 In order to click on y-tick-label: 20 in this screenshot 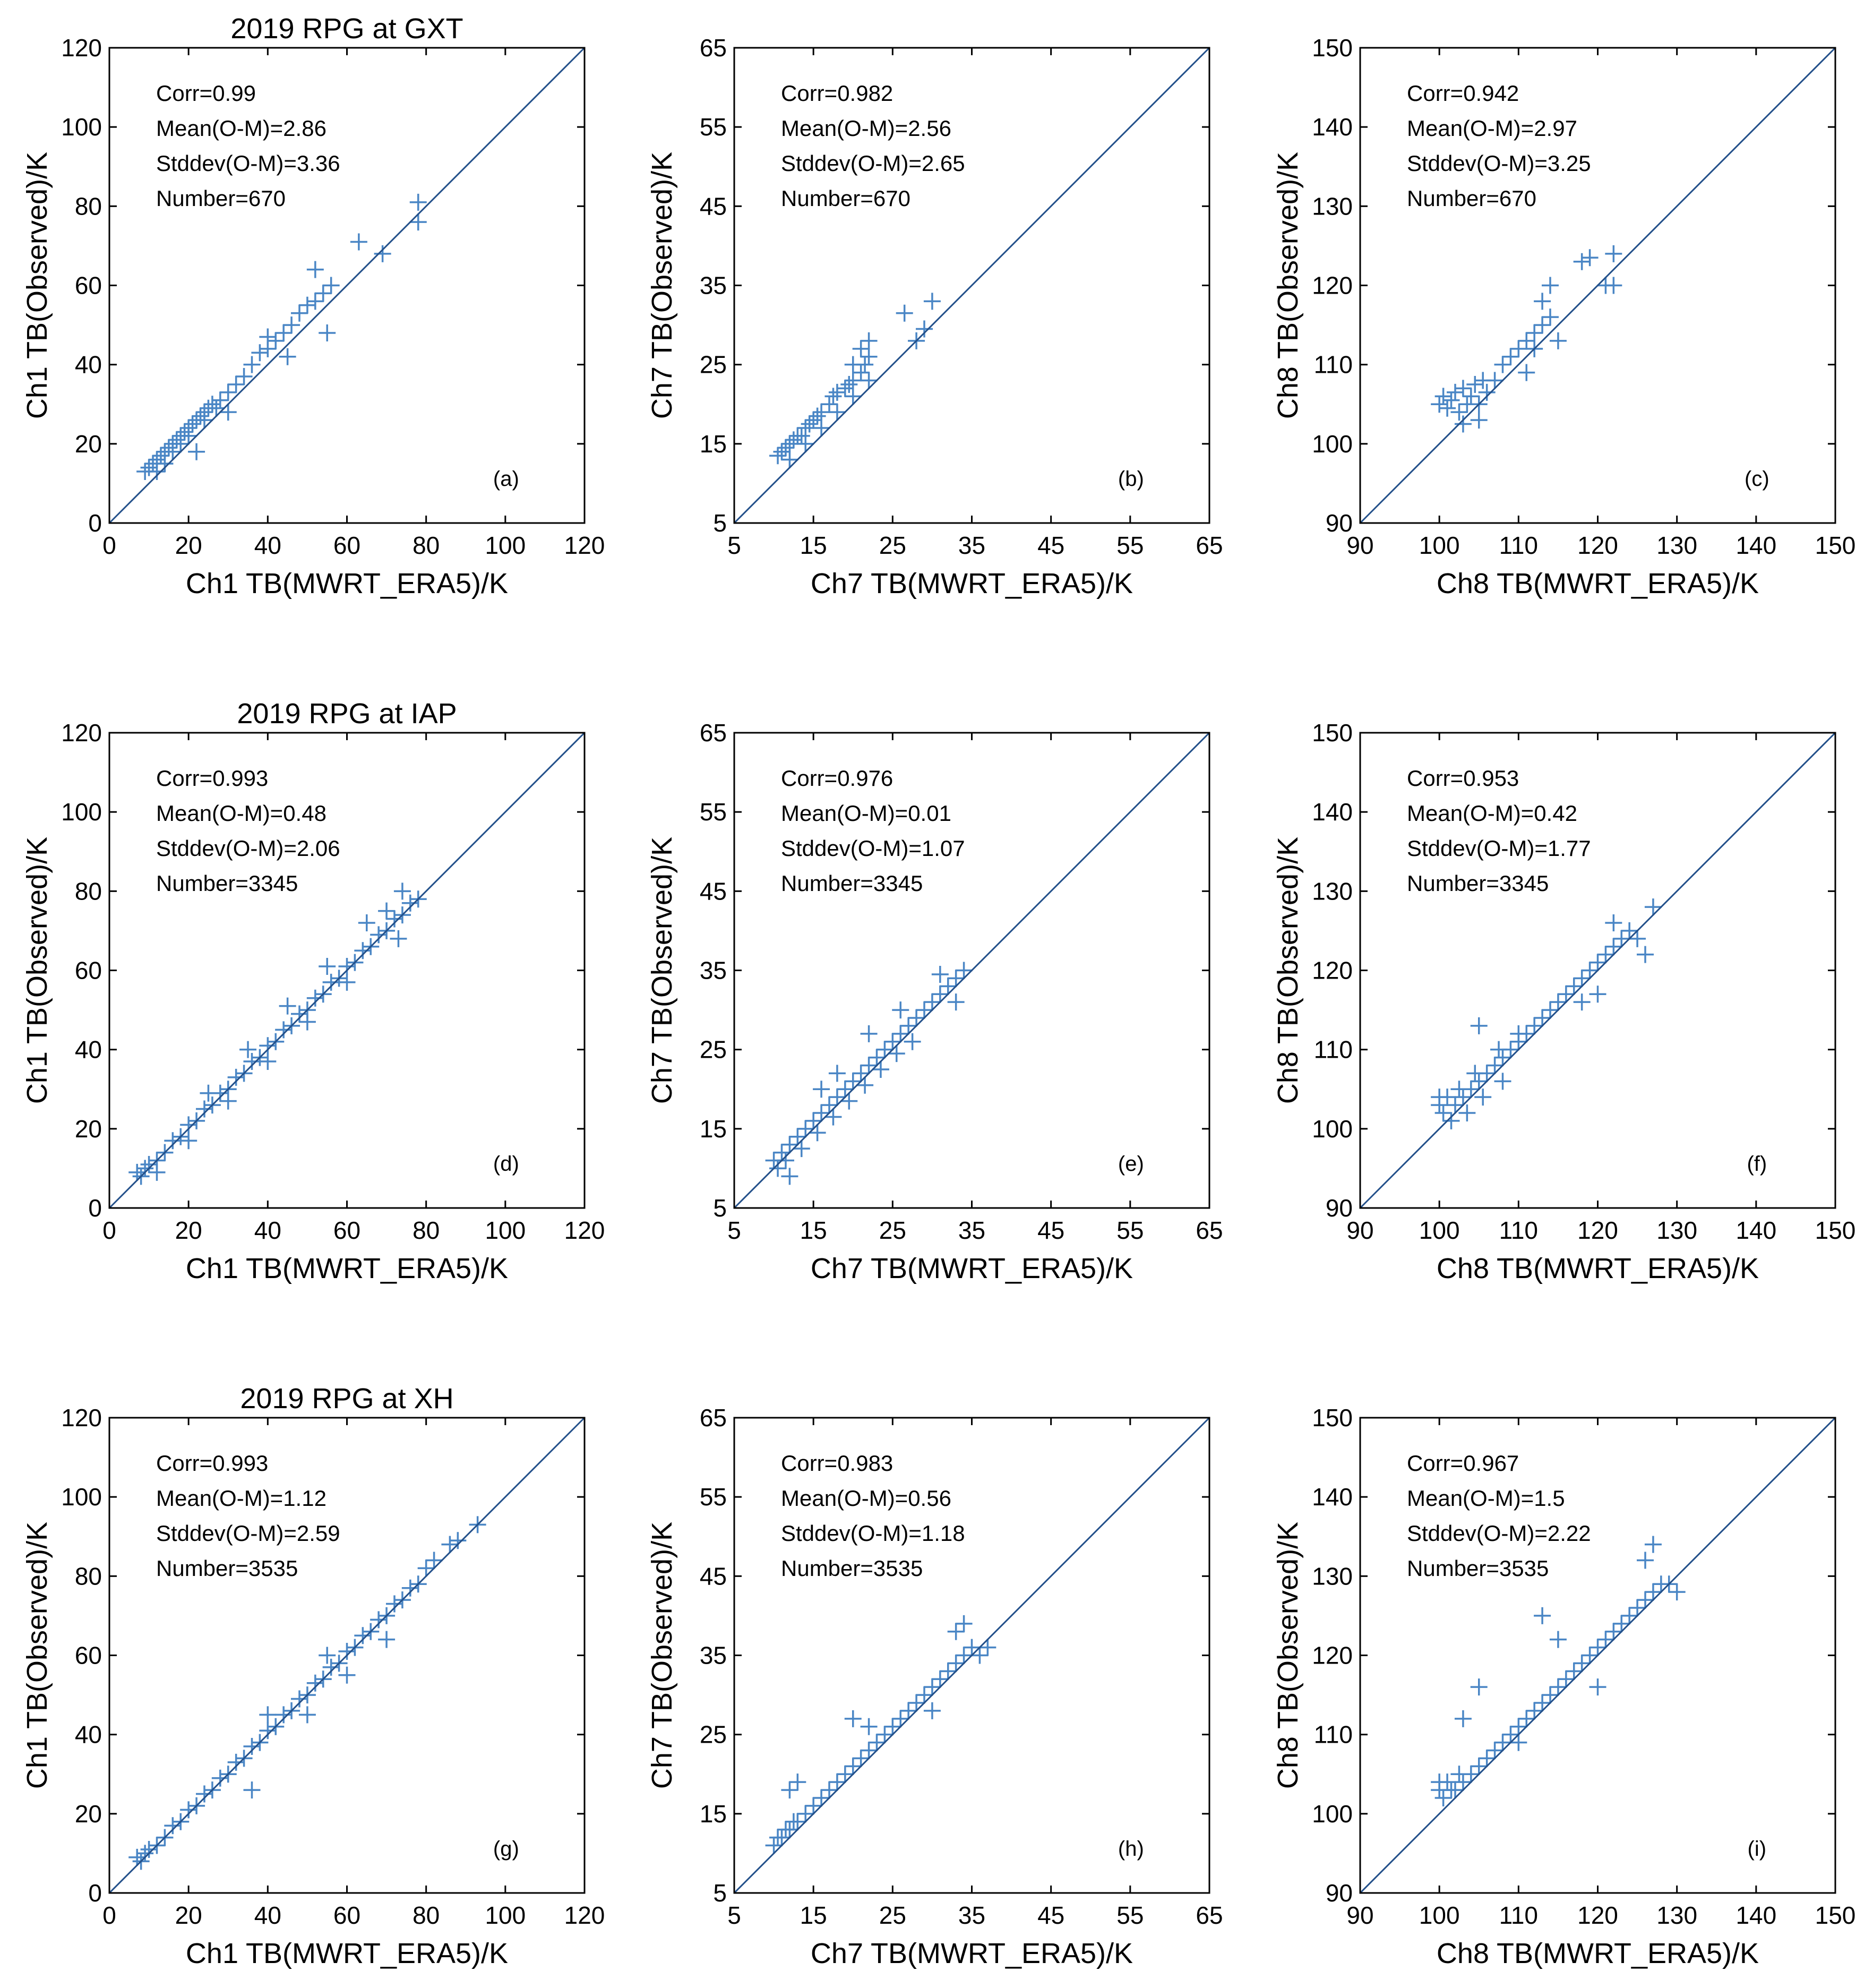, I will do `click(88, 1814)`.